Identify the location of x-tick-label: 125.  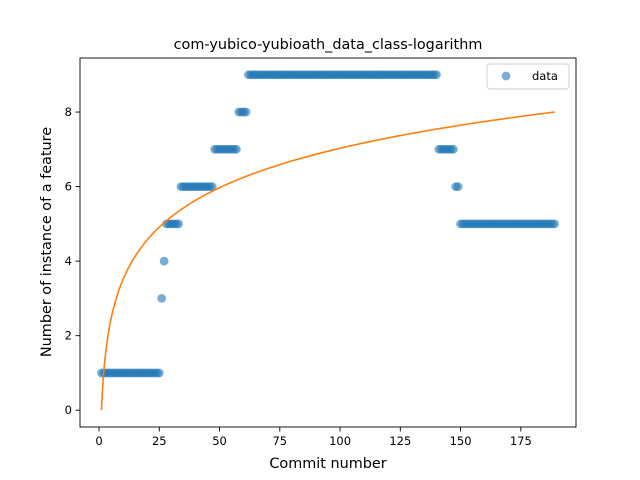
(400, 441).